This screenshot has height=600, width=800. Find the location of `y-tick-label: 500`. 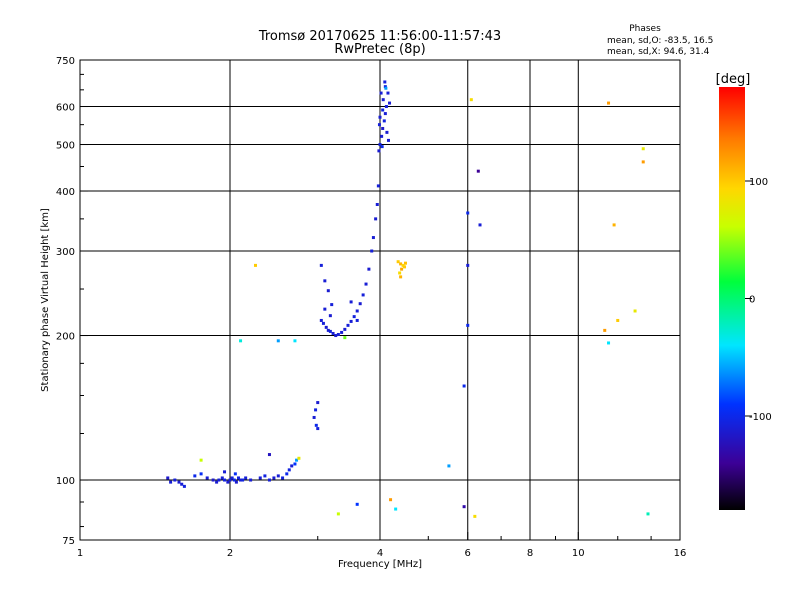

y-tick-label: 500 is located at coordinates (65, 146).